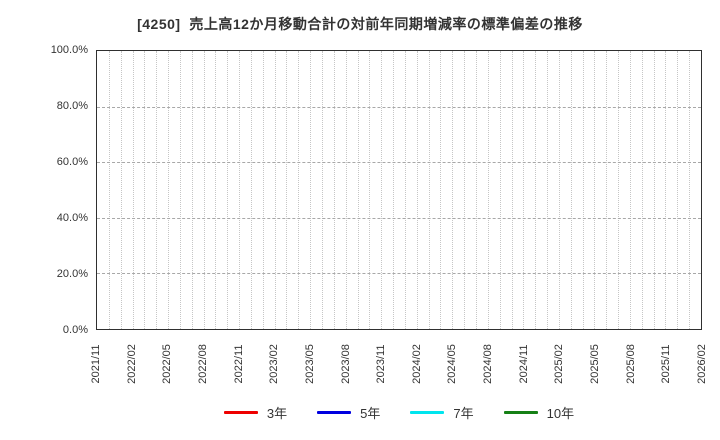 The width and height of the screenshot is (720, 440). I want to click on legend-label: 3年, so click(277, 413).